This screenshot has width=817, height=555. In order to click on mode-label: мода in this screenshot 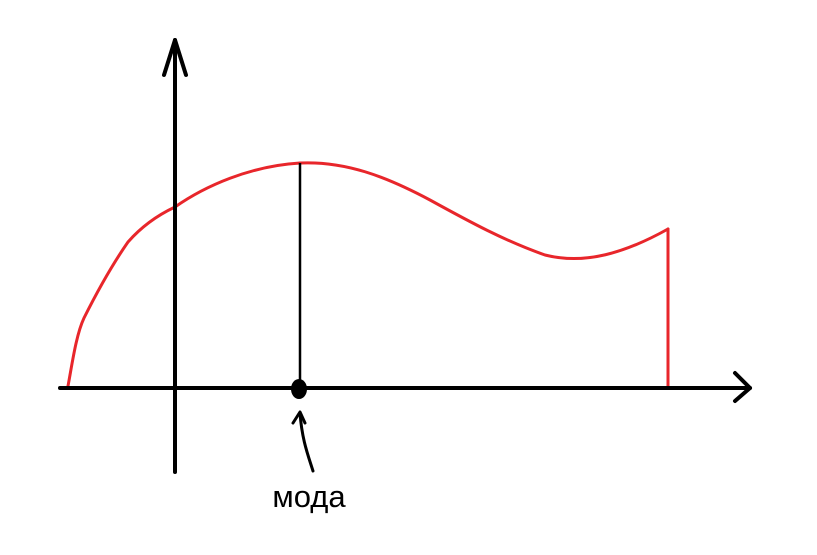, I will do `click(309, 496)`.